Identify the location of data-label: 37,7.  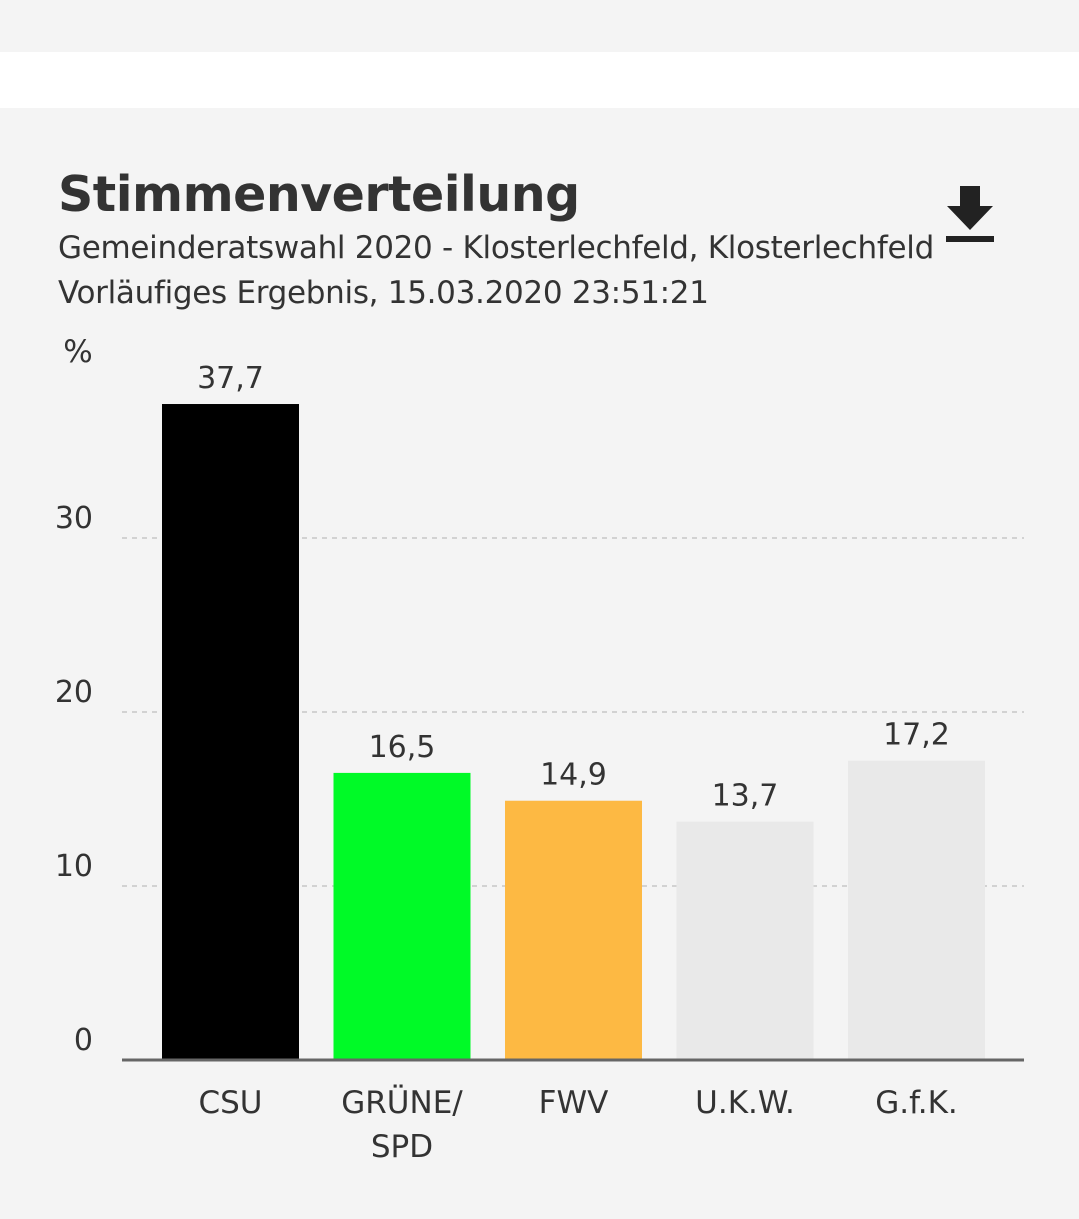
(230, 378).